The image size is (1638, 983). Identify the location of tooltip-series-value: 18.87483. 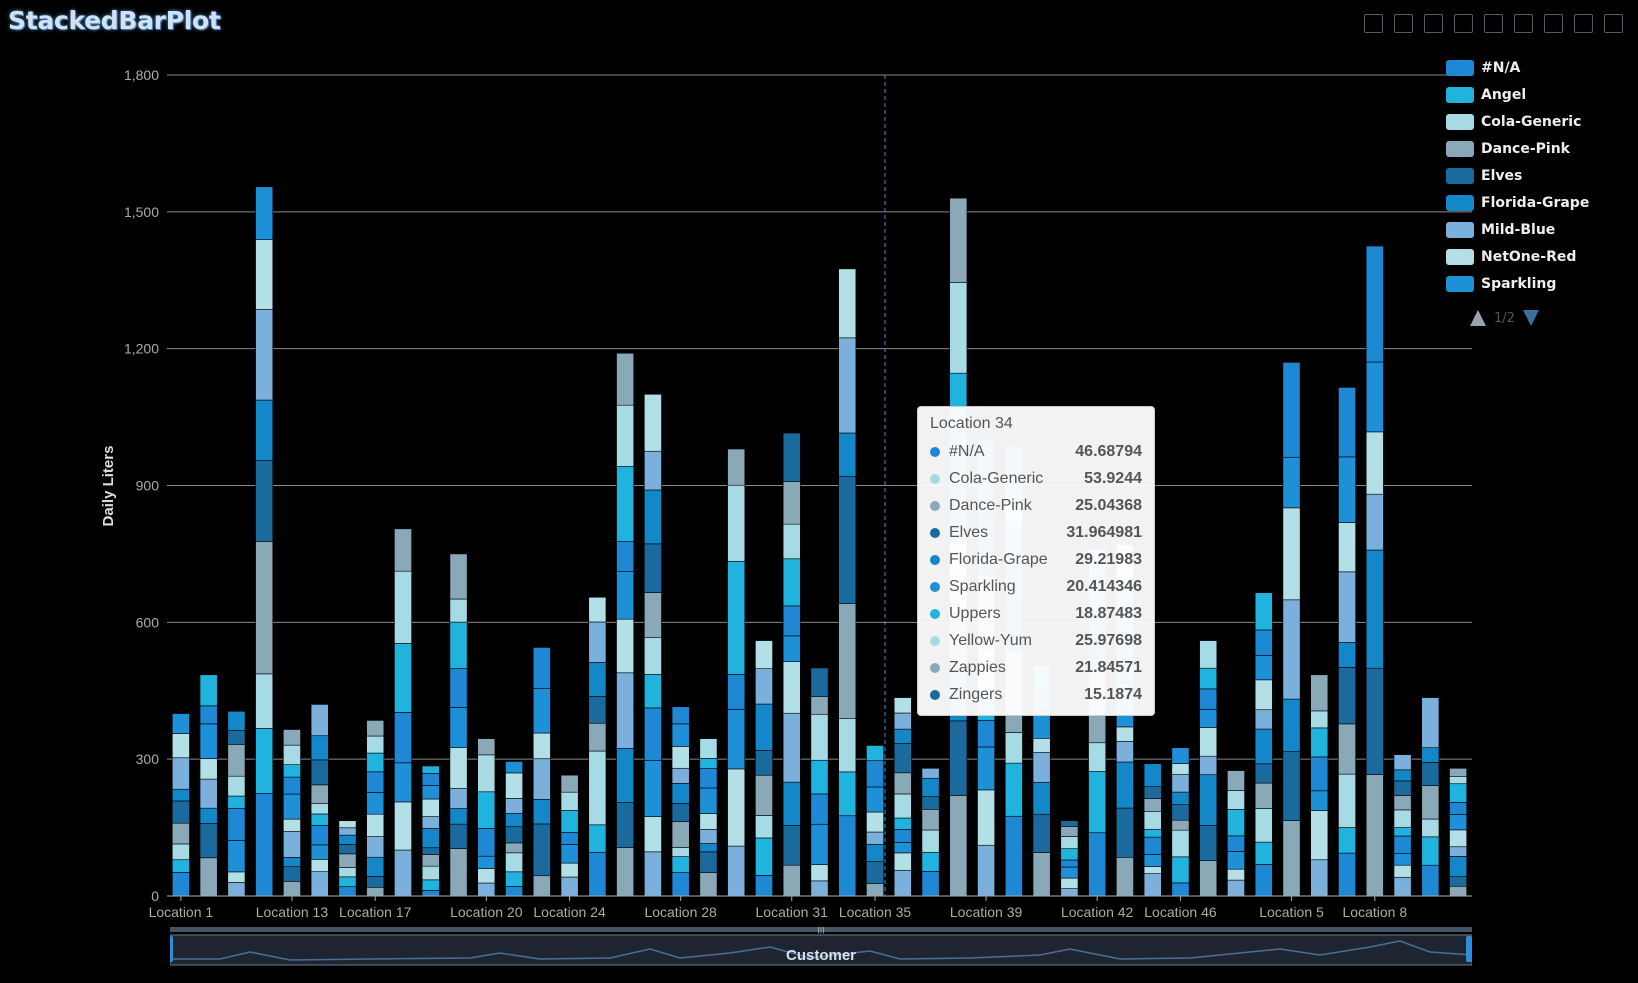
(1108, 613).